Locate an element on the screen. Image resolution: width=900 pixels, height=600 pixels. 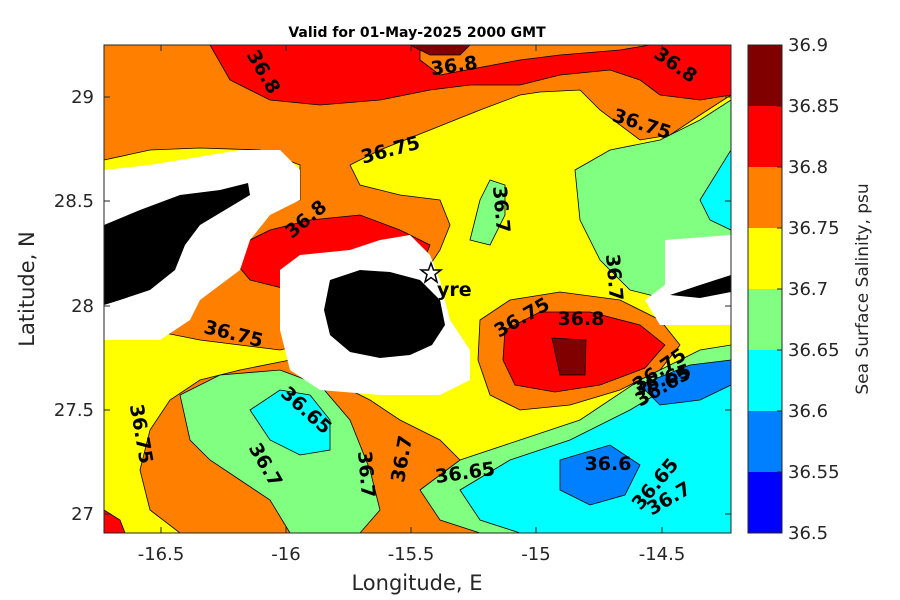
contour-label: 36.6 is located at coordinates (608, 464).